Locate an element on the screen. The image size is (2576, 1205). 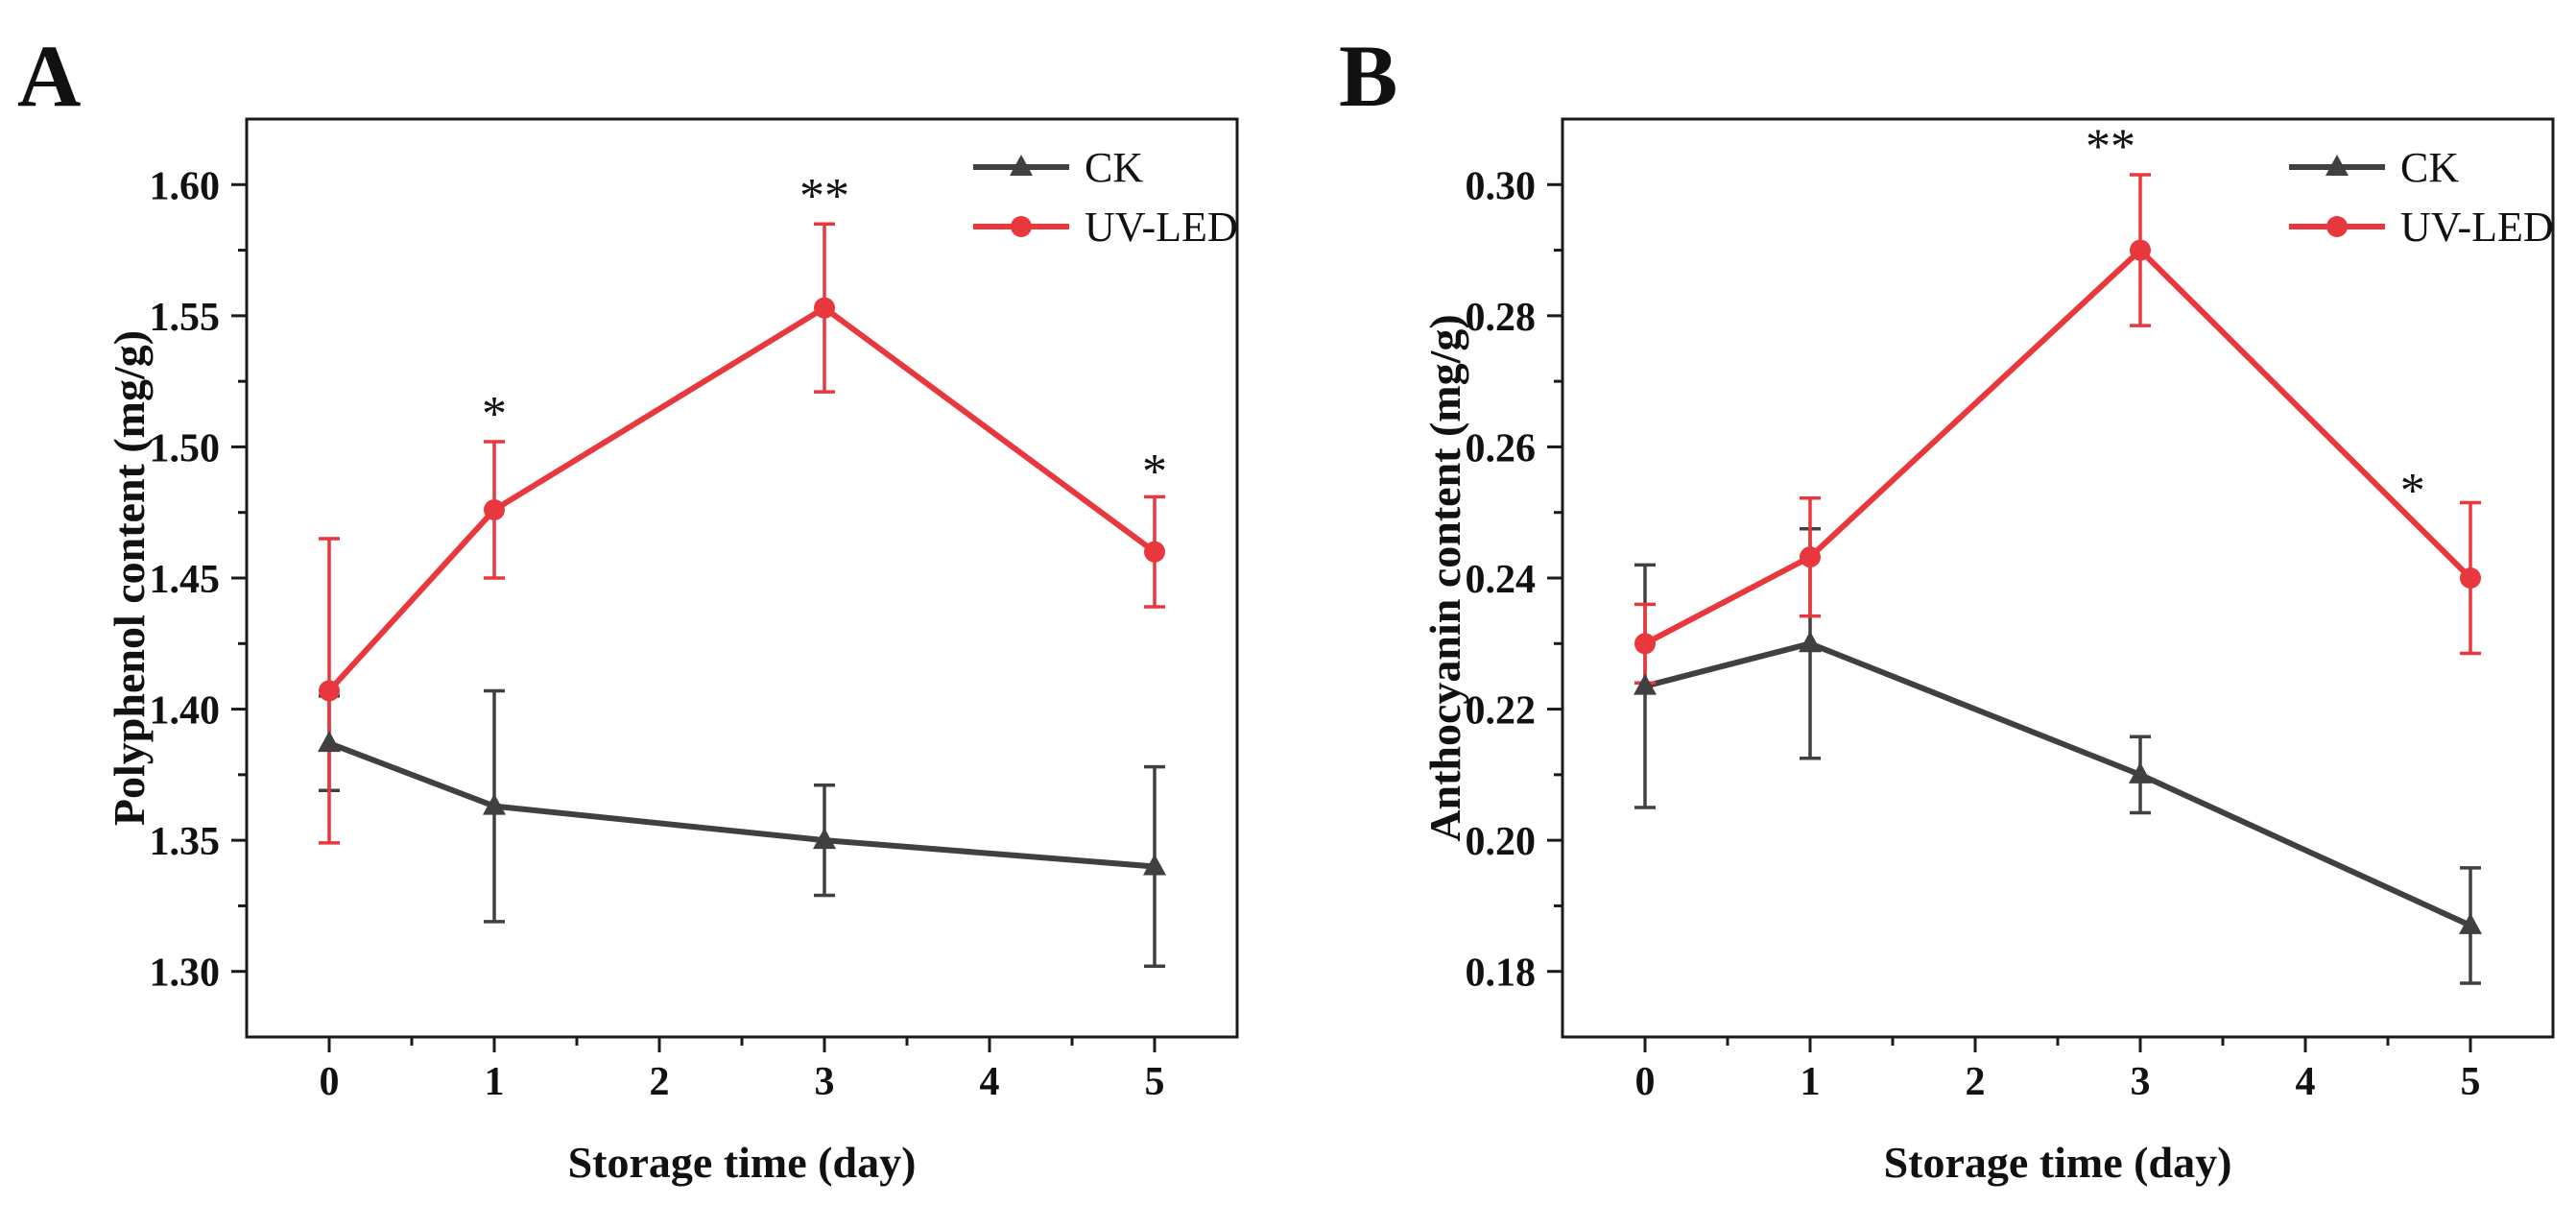
x-tick-label-b-5: 5 is located at coordinates (2471, 1082).